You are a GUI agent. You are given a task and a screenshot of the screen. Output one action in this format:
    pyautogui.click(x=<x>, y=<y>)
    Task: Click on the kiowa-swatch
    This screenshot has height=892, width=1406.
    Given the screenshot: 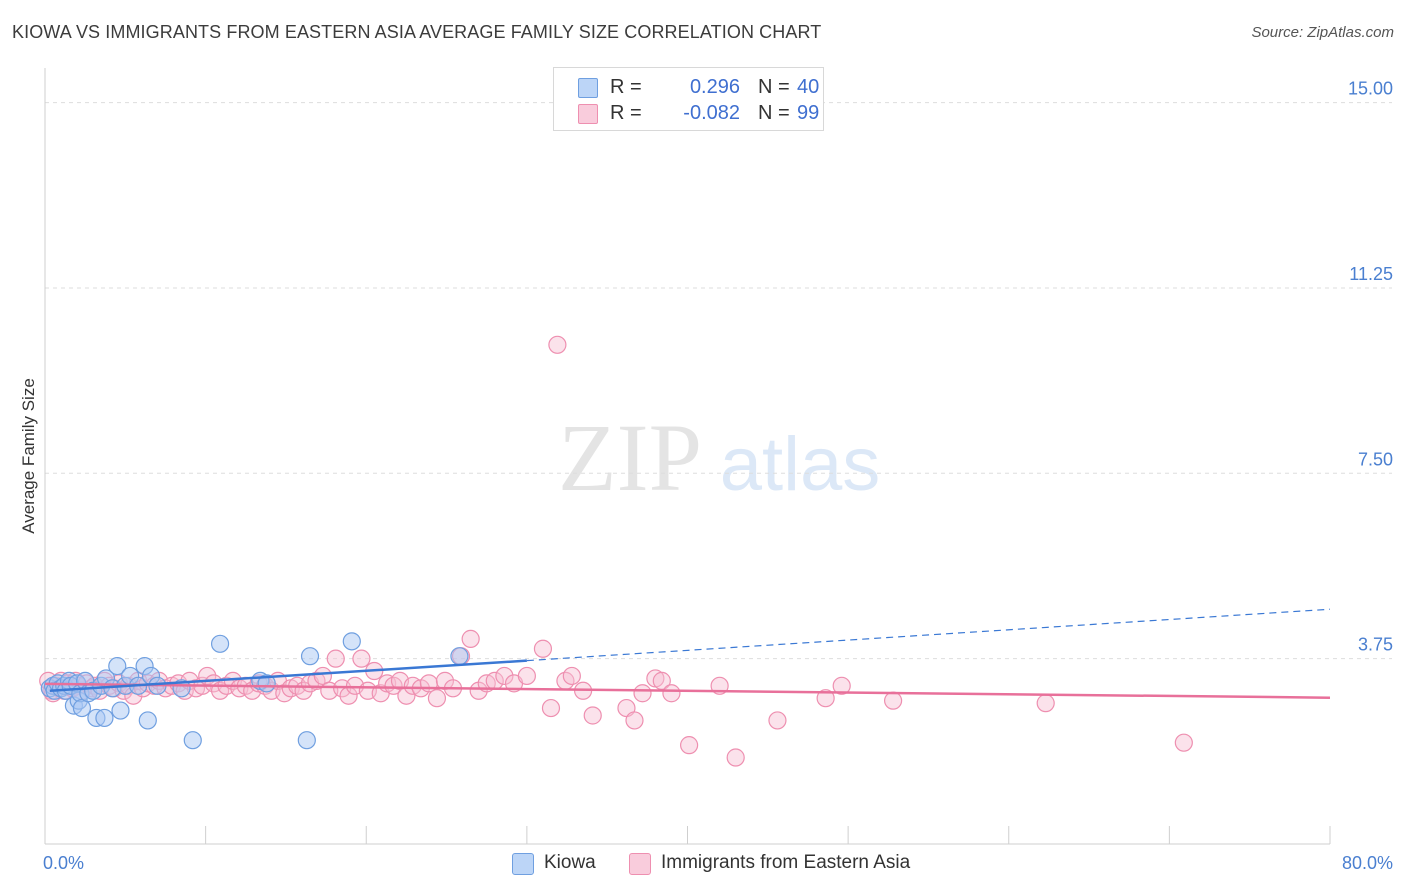 What is the action you would take?
    pyautogui.click(x=588, y=88)
    